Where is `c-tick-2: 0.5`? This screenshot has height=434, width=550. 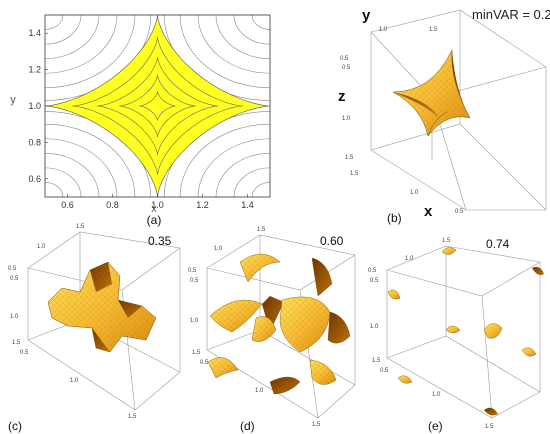 c-tick-2: 0.5 is located at coordinates (12, 269).